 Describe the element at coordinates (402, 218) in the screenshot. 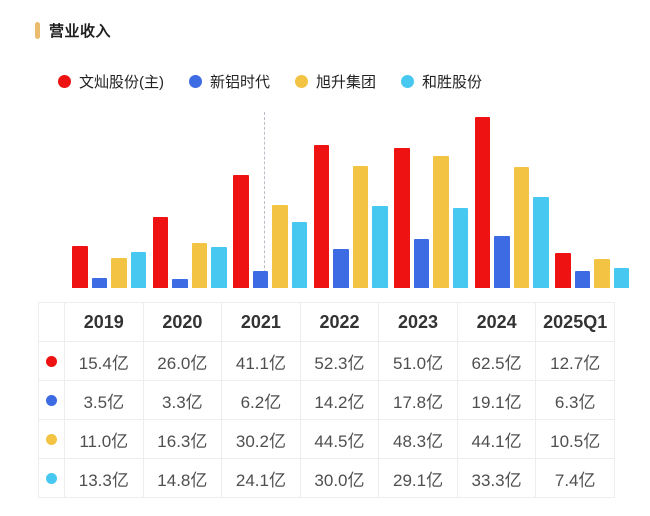

I see `bar-wencan-2023` at that location.